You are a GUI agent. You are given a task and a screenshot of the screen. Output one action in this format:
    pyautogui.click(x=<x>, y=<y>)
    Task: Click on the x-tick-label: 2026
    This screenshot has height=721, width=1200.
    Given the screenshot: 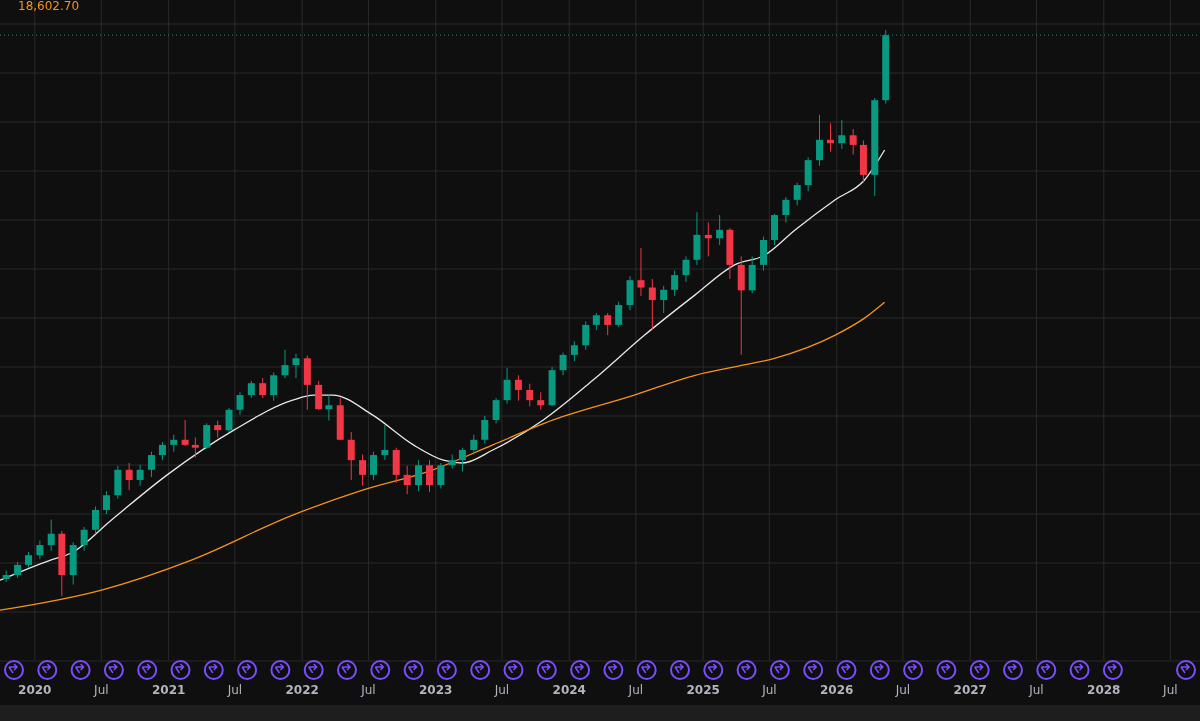 What is the action you would take?
    pyautogui.click(x=837, y=690)
    